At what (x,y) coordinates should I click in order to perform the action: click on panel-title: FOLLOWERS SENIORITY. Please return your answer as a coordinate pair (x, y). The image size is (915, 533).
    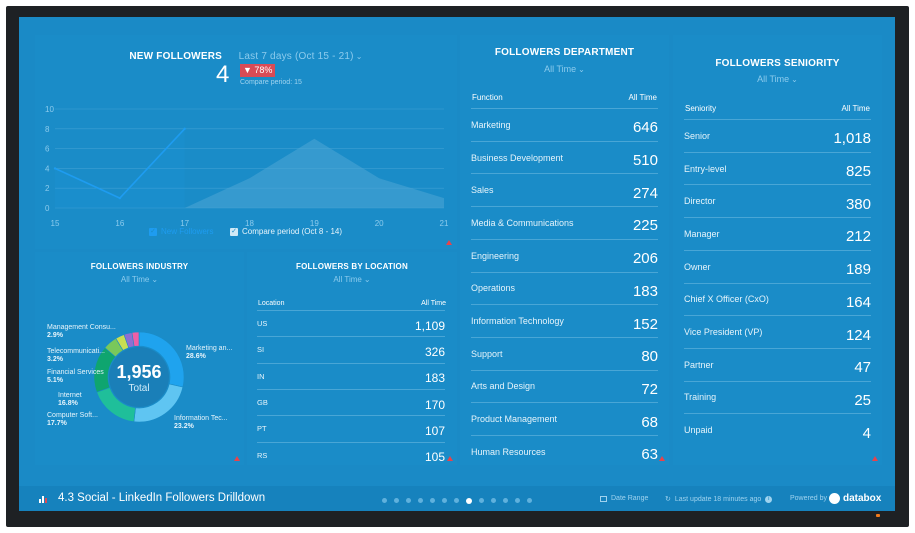
    Looking at the image, I should click on (777, 63).